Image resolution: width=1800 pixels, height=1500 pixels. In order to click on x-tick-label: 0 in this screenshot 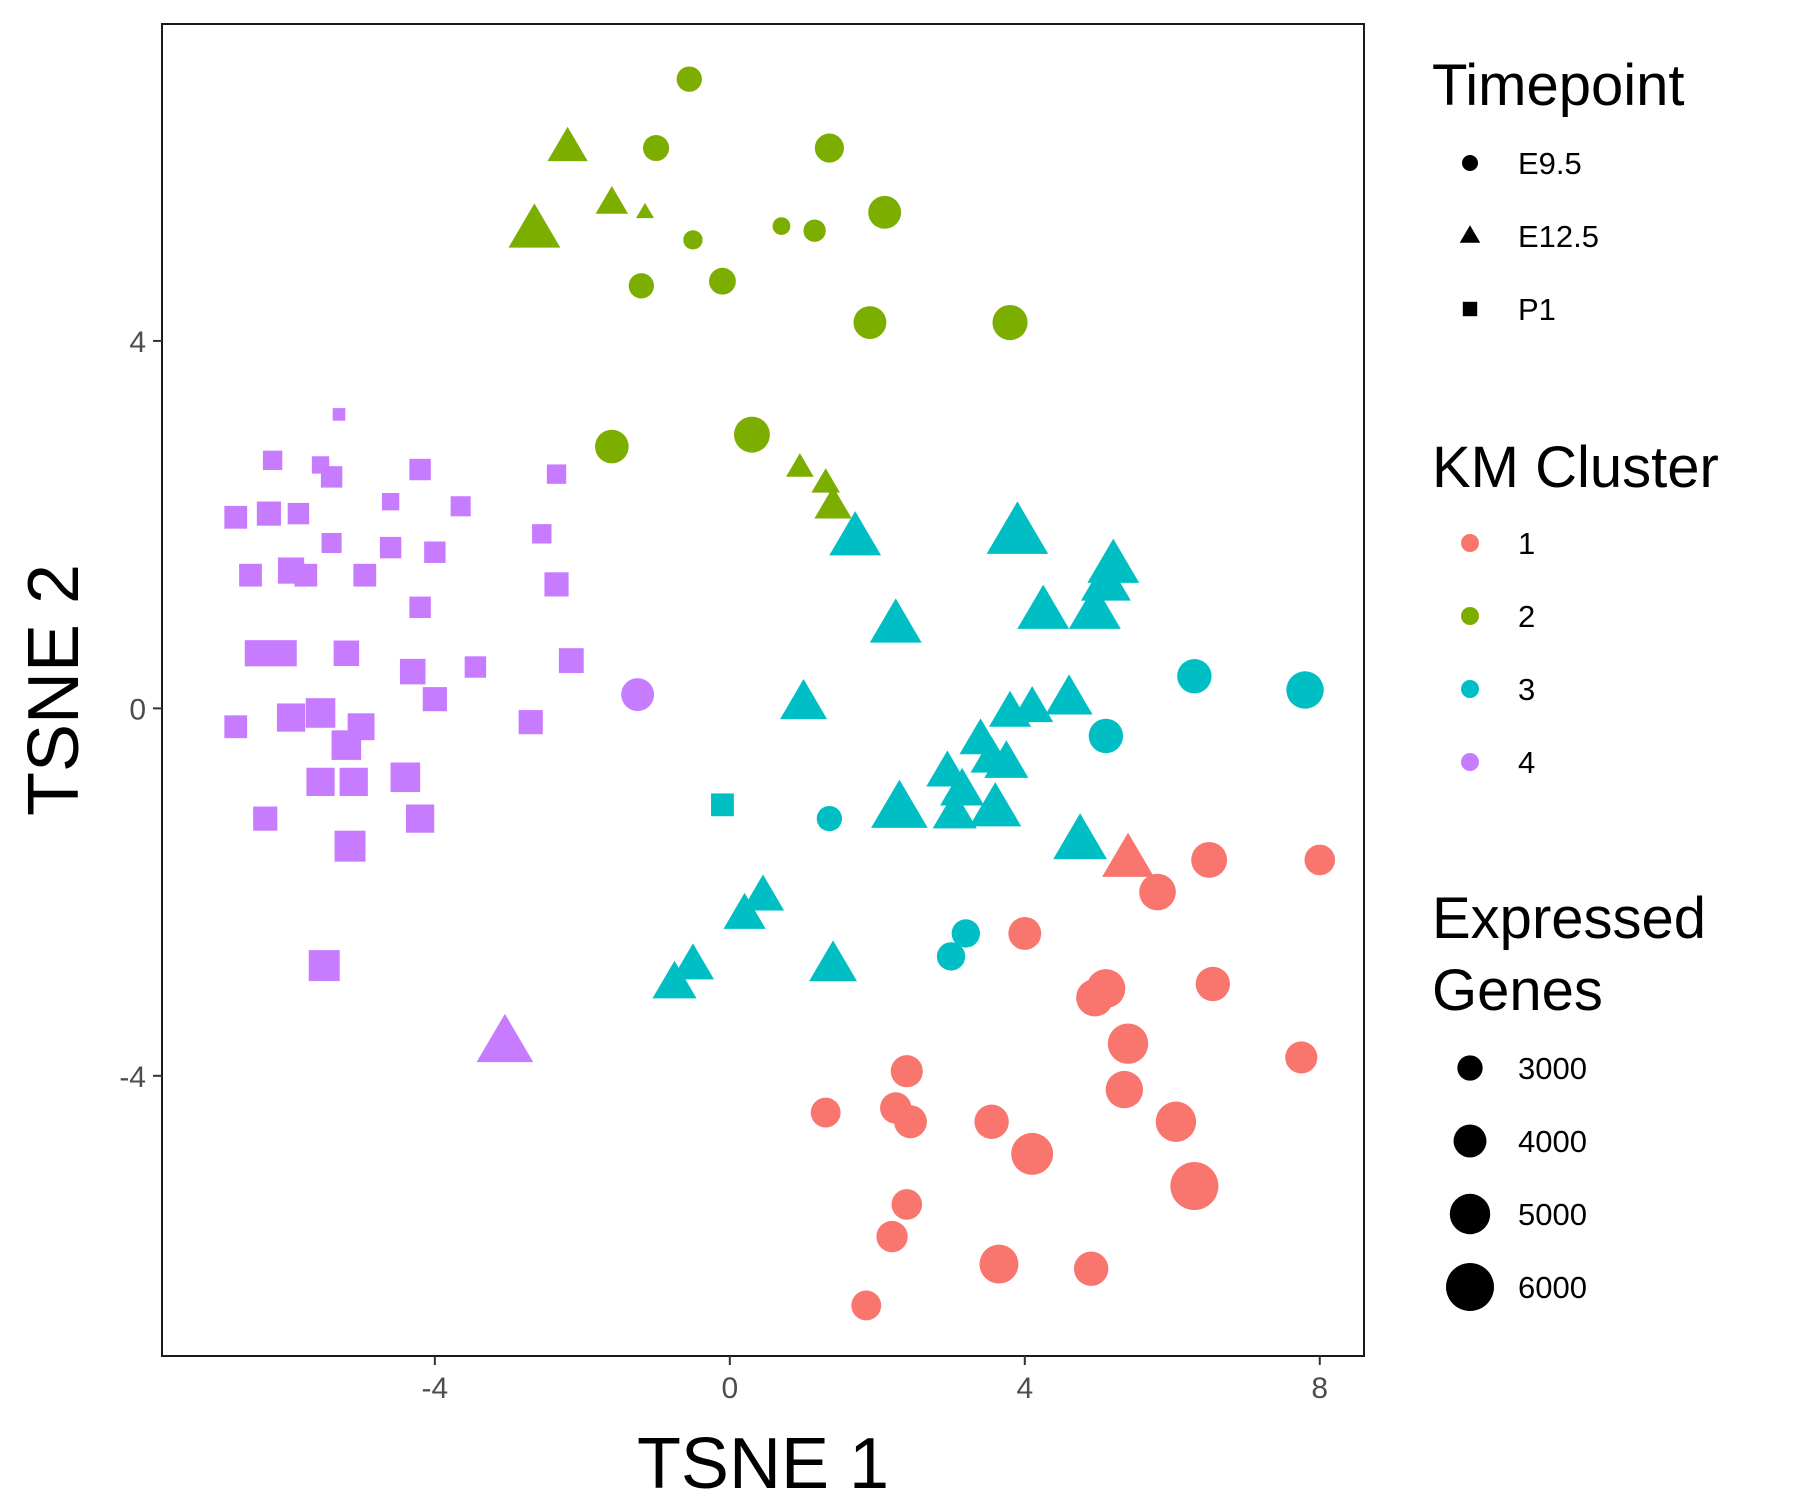, I will do `click(729, 1388)`.